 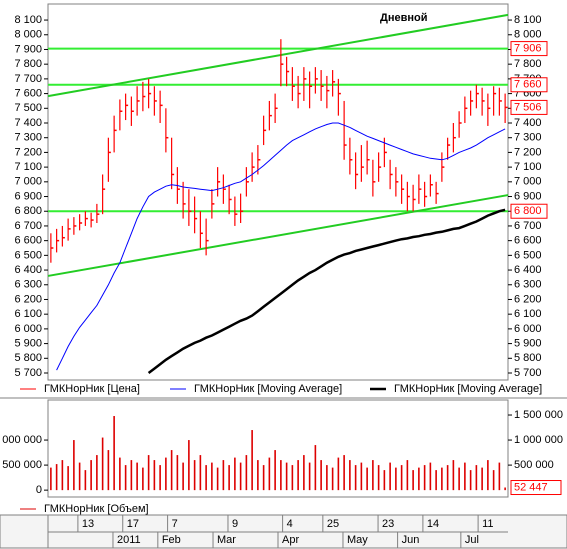 I want to click on x-tick-label: 25, so click(x=333, y=524).